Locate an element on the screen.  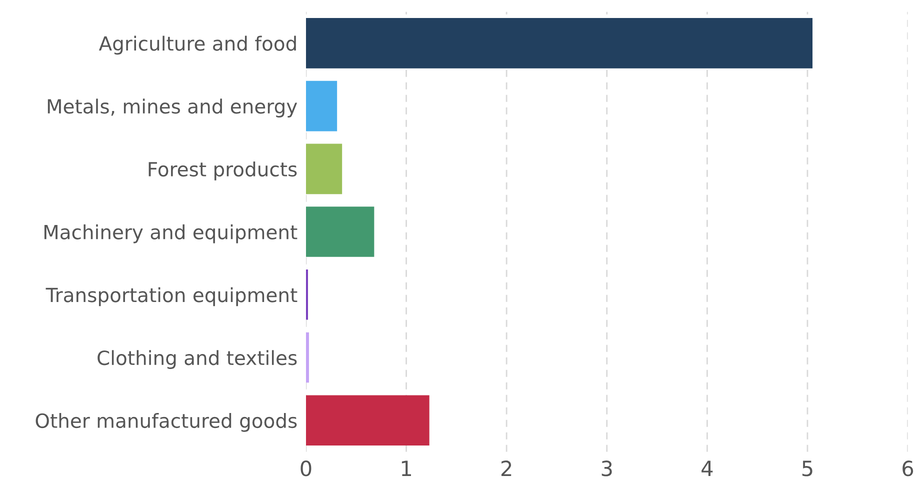
y-tick-label: Transportation equipment is located at coordinates (172, 296).